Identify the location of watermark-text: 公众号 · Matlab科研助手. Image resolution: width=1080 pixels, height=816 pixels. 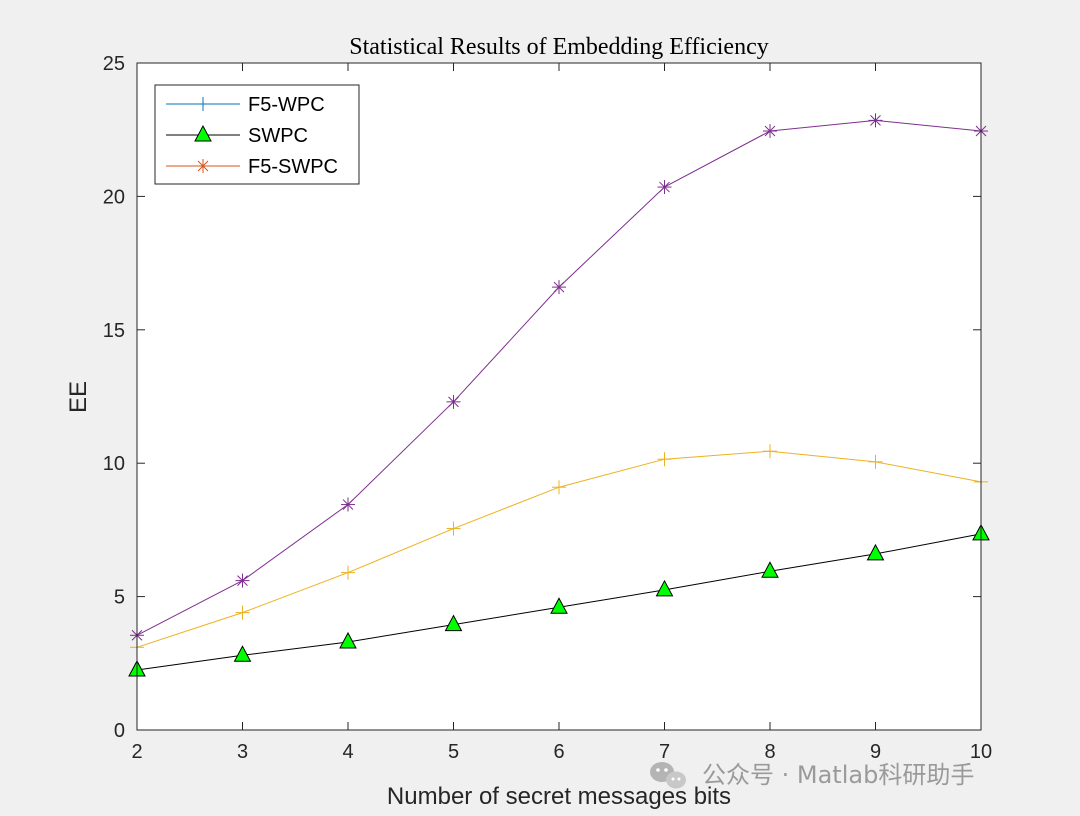
(838, 775).